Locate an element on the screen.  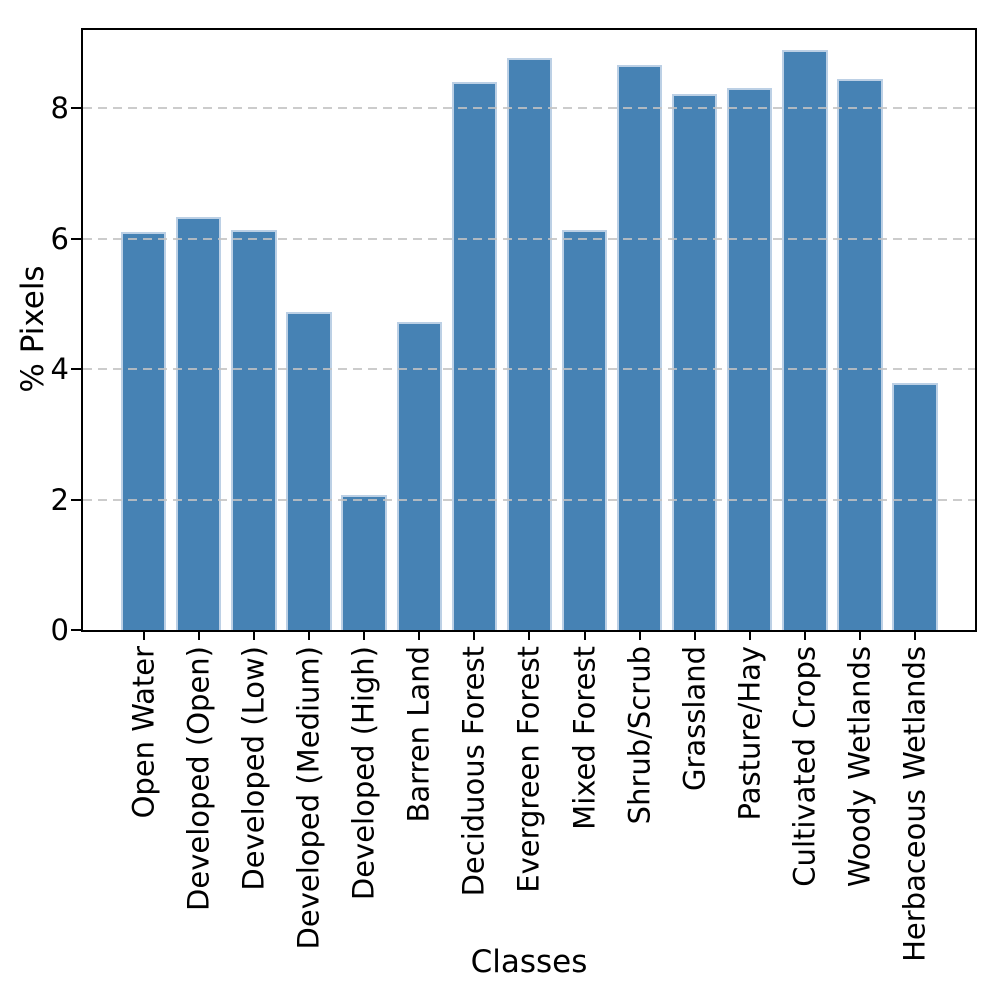
x-tick-label-herbaceous-wetlands: Herbaceous Wetlands is located at coordinates (914, 804).